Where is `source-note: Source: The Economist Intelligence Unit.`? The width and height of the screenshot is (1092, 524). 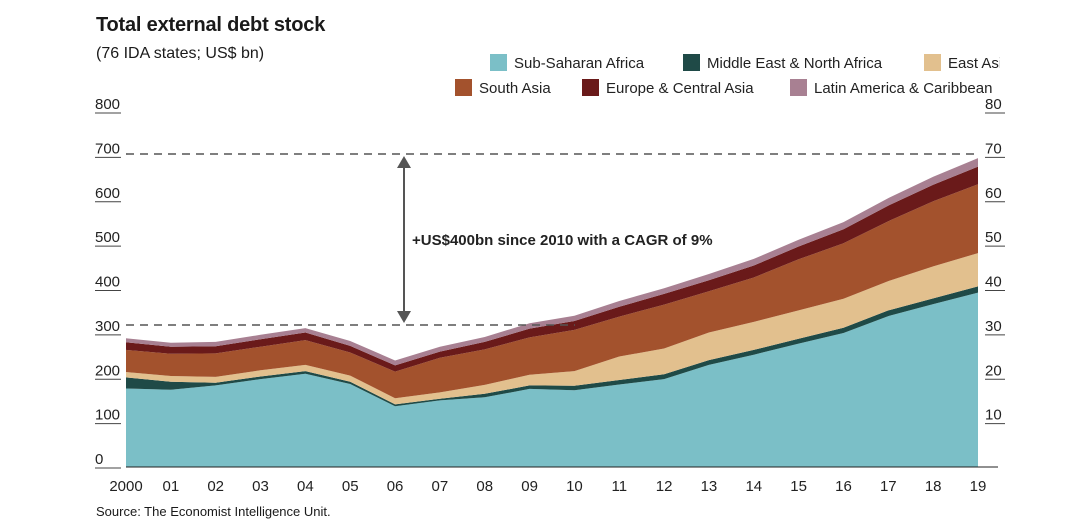 source-note: Source: The Economist Intelligence Unit. is located at coordinates (213, 511).